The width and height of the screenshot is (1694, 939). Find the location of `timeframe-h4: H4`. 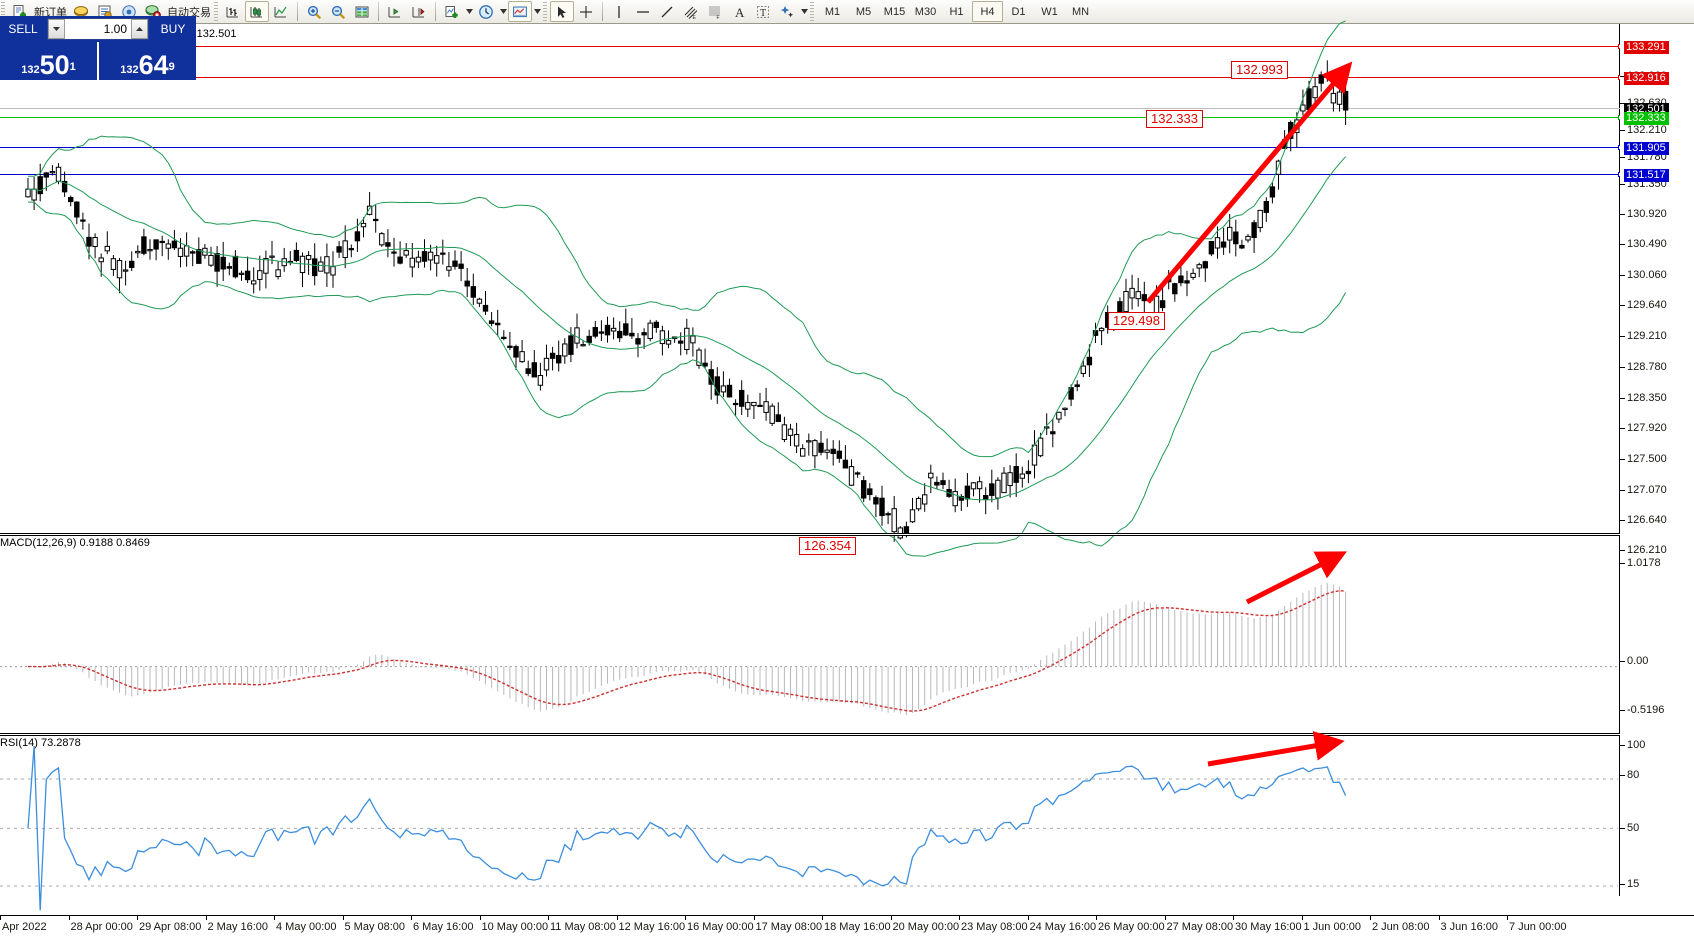

timeframe-h4: H4 is located at coordinates (987, 11).